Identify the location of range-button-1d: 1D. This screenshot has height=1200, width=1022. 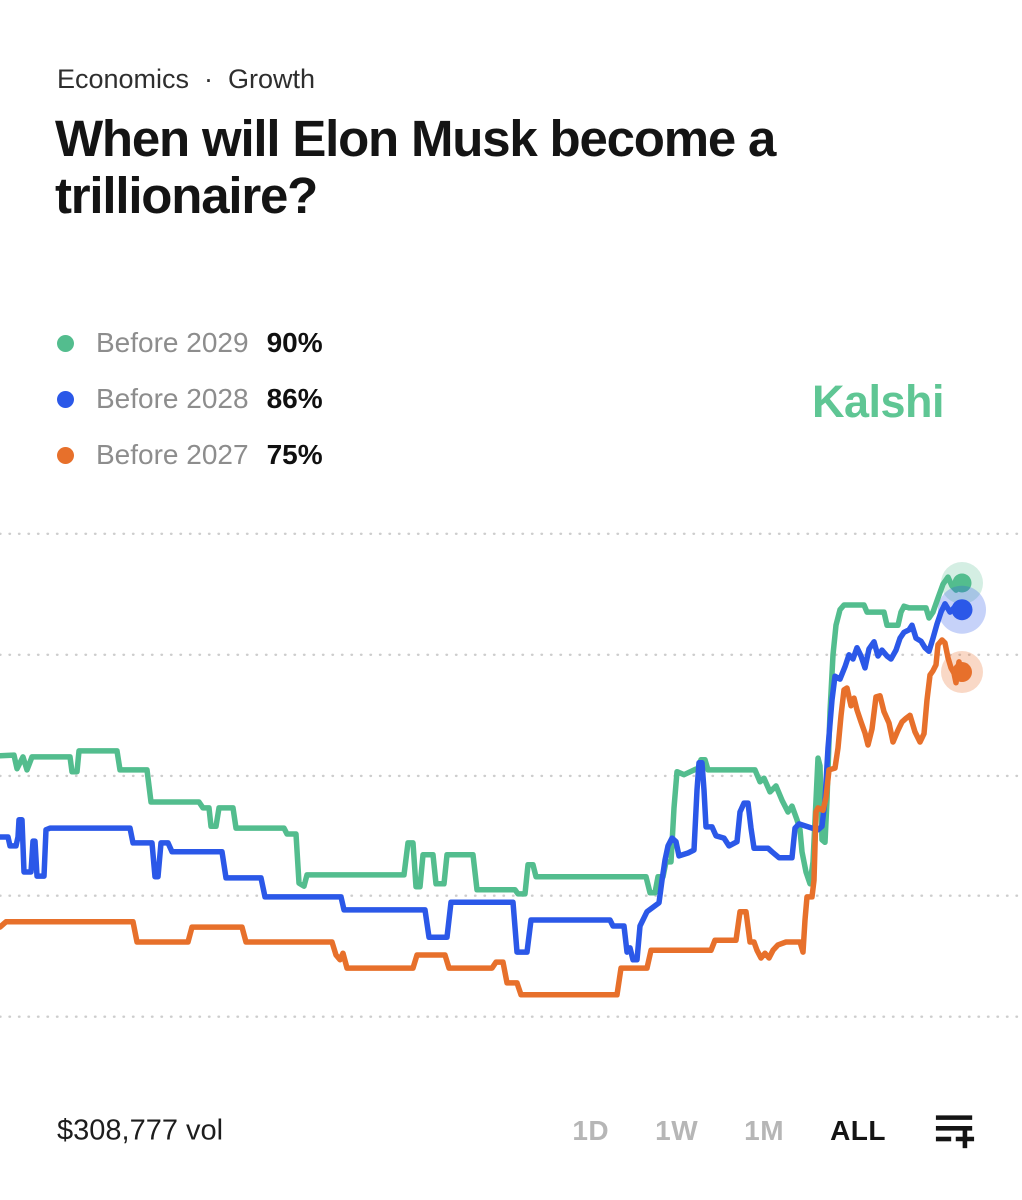
(591, 1130).